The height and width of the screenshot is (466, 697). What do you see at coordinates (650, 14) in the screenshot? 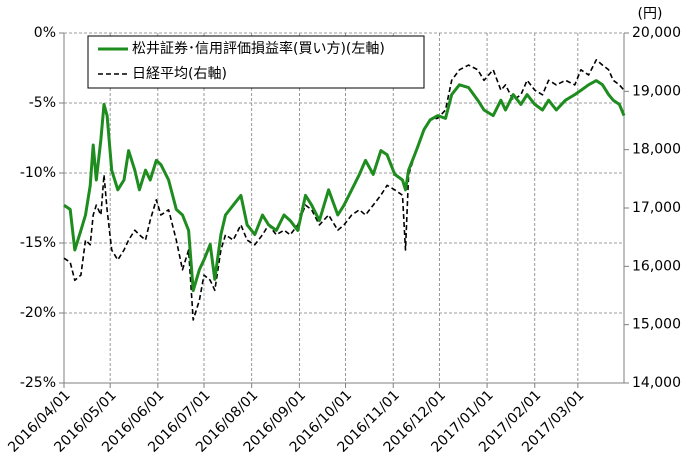
I see `y2-unit-label: (円)` at bounding box center [650, 14].